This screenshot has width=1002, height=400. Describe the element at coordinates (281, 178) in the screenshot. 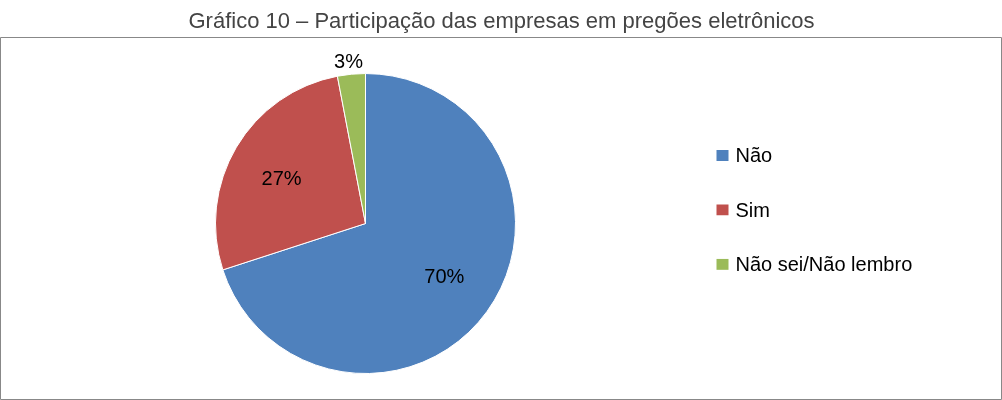

I see `data-label: 27%` at that location.